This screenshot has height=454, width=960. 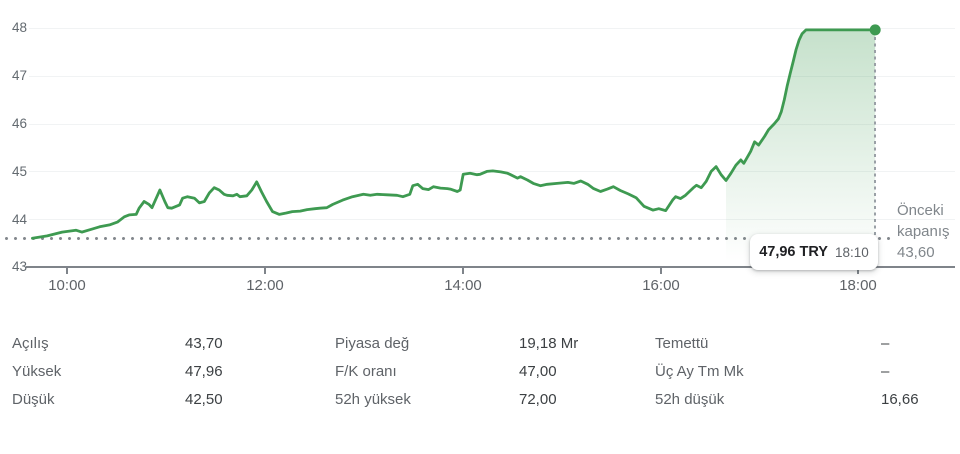 What do you see at coordinates (875, 151) in the screenshot?
I see `hover-vertical-dashed-line` at bounding box center [875, 151].